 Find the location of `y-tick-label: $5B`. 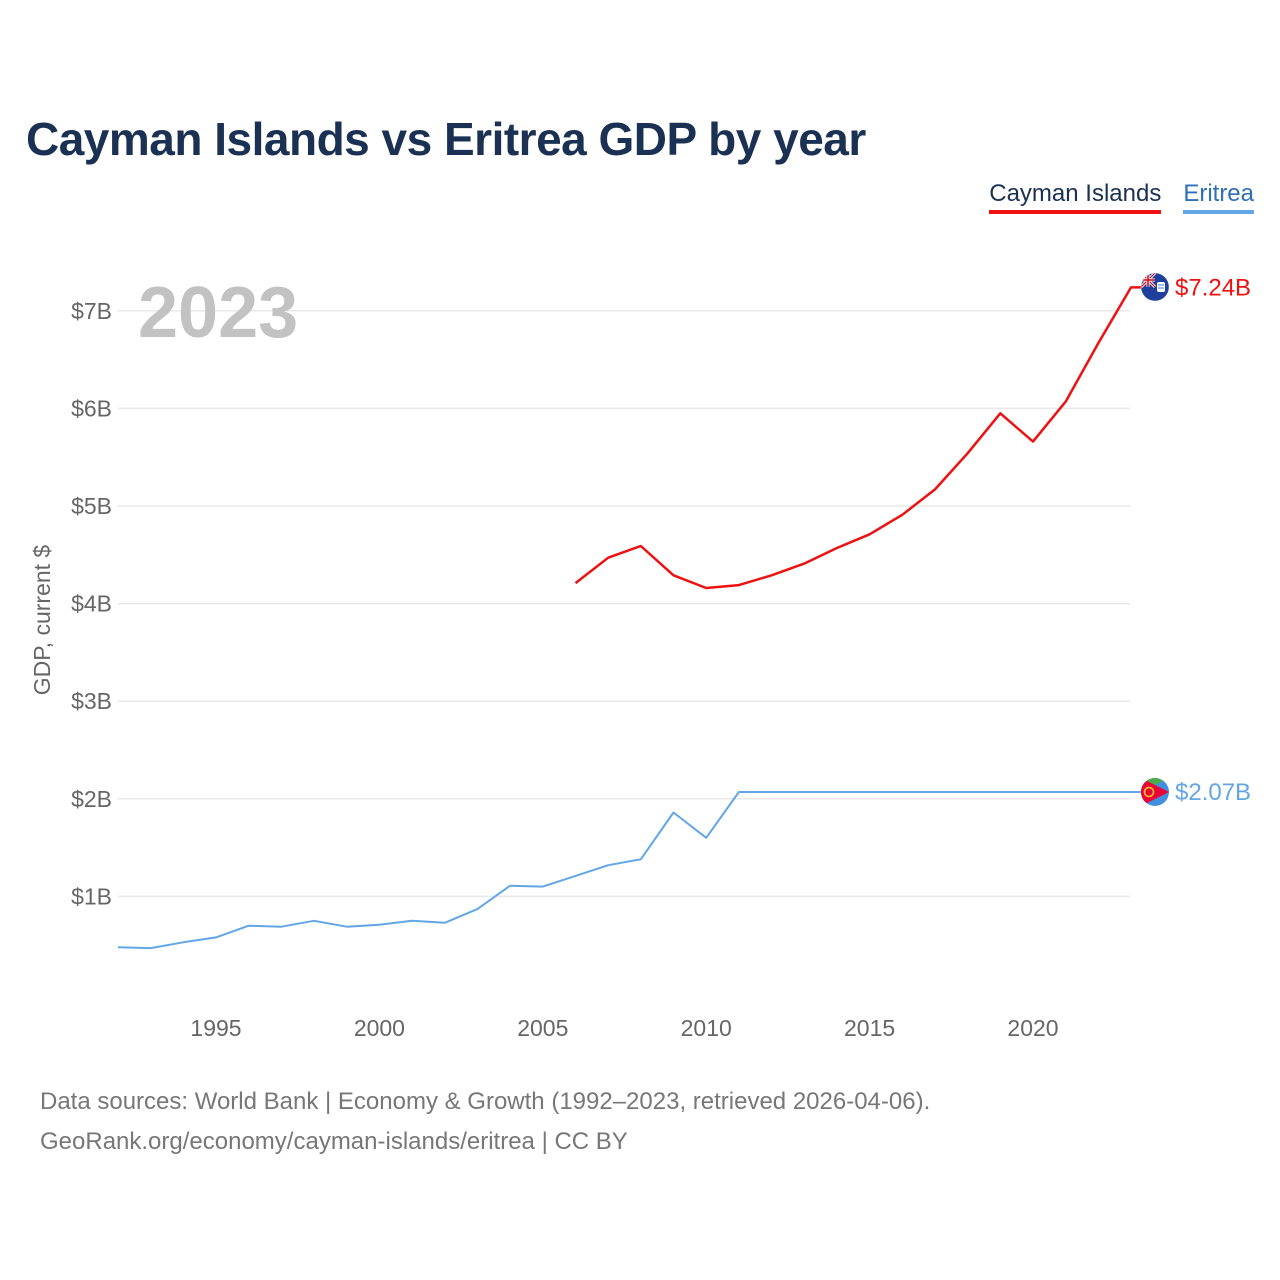

y-tick-label: $5B is located at coordinates (91, 506).